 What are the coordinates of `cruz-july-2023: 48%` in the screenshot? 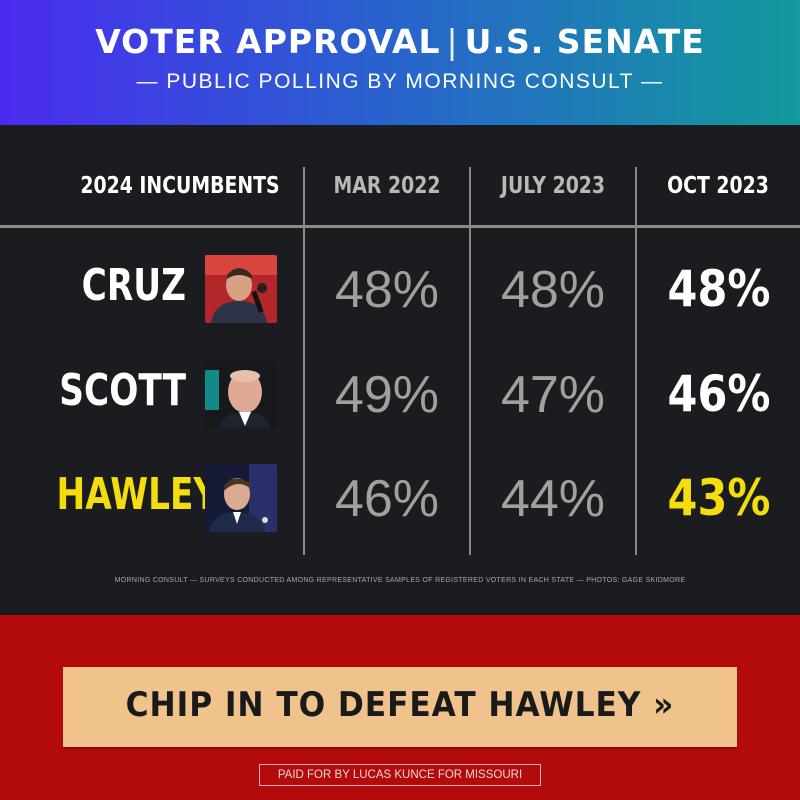 It's located at (553, 290).